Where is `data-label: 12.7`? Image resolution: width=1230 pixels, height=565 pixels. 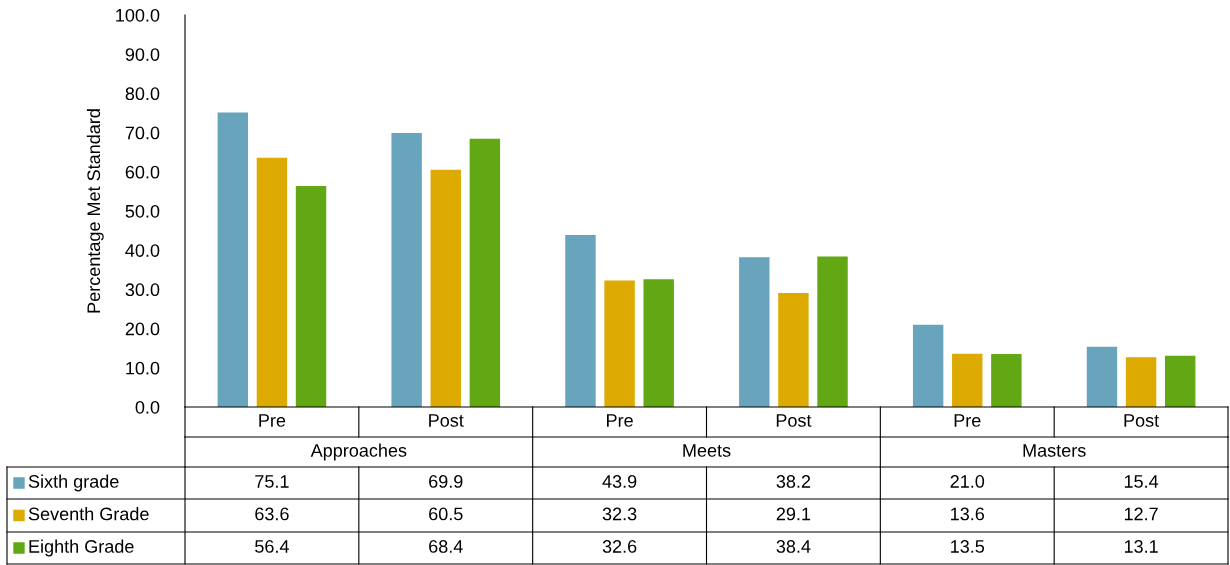
data-label: 12.7 is located at coordinates (1141, 514).